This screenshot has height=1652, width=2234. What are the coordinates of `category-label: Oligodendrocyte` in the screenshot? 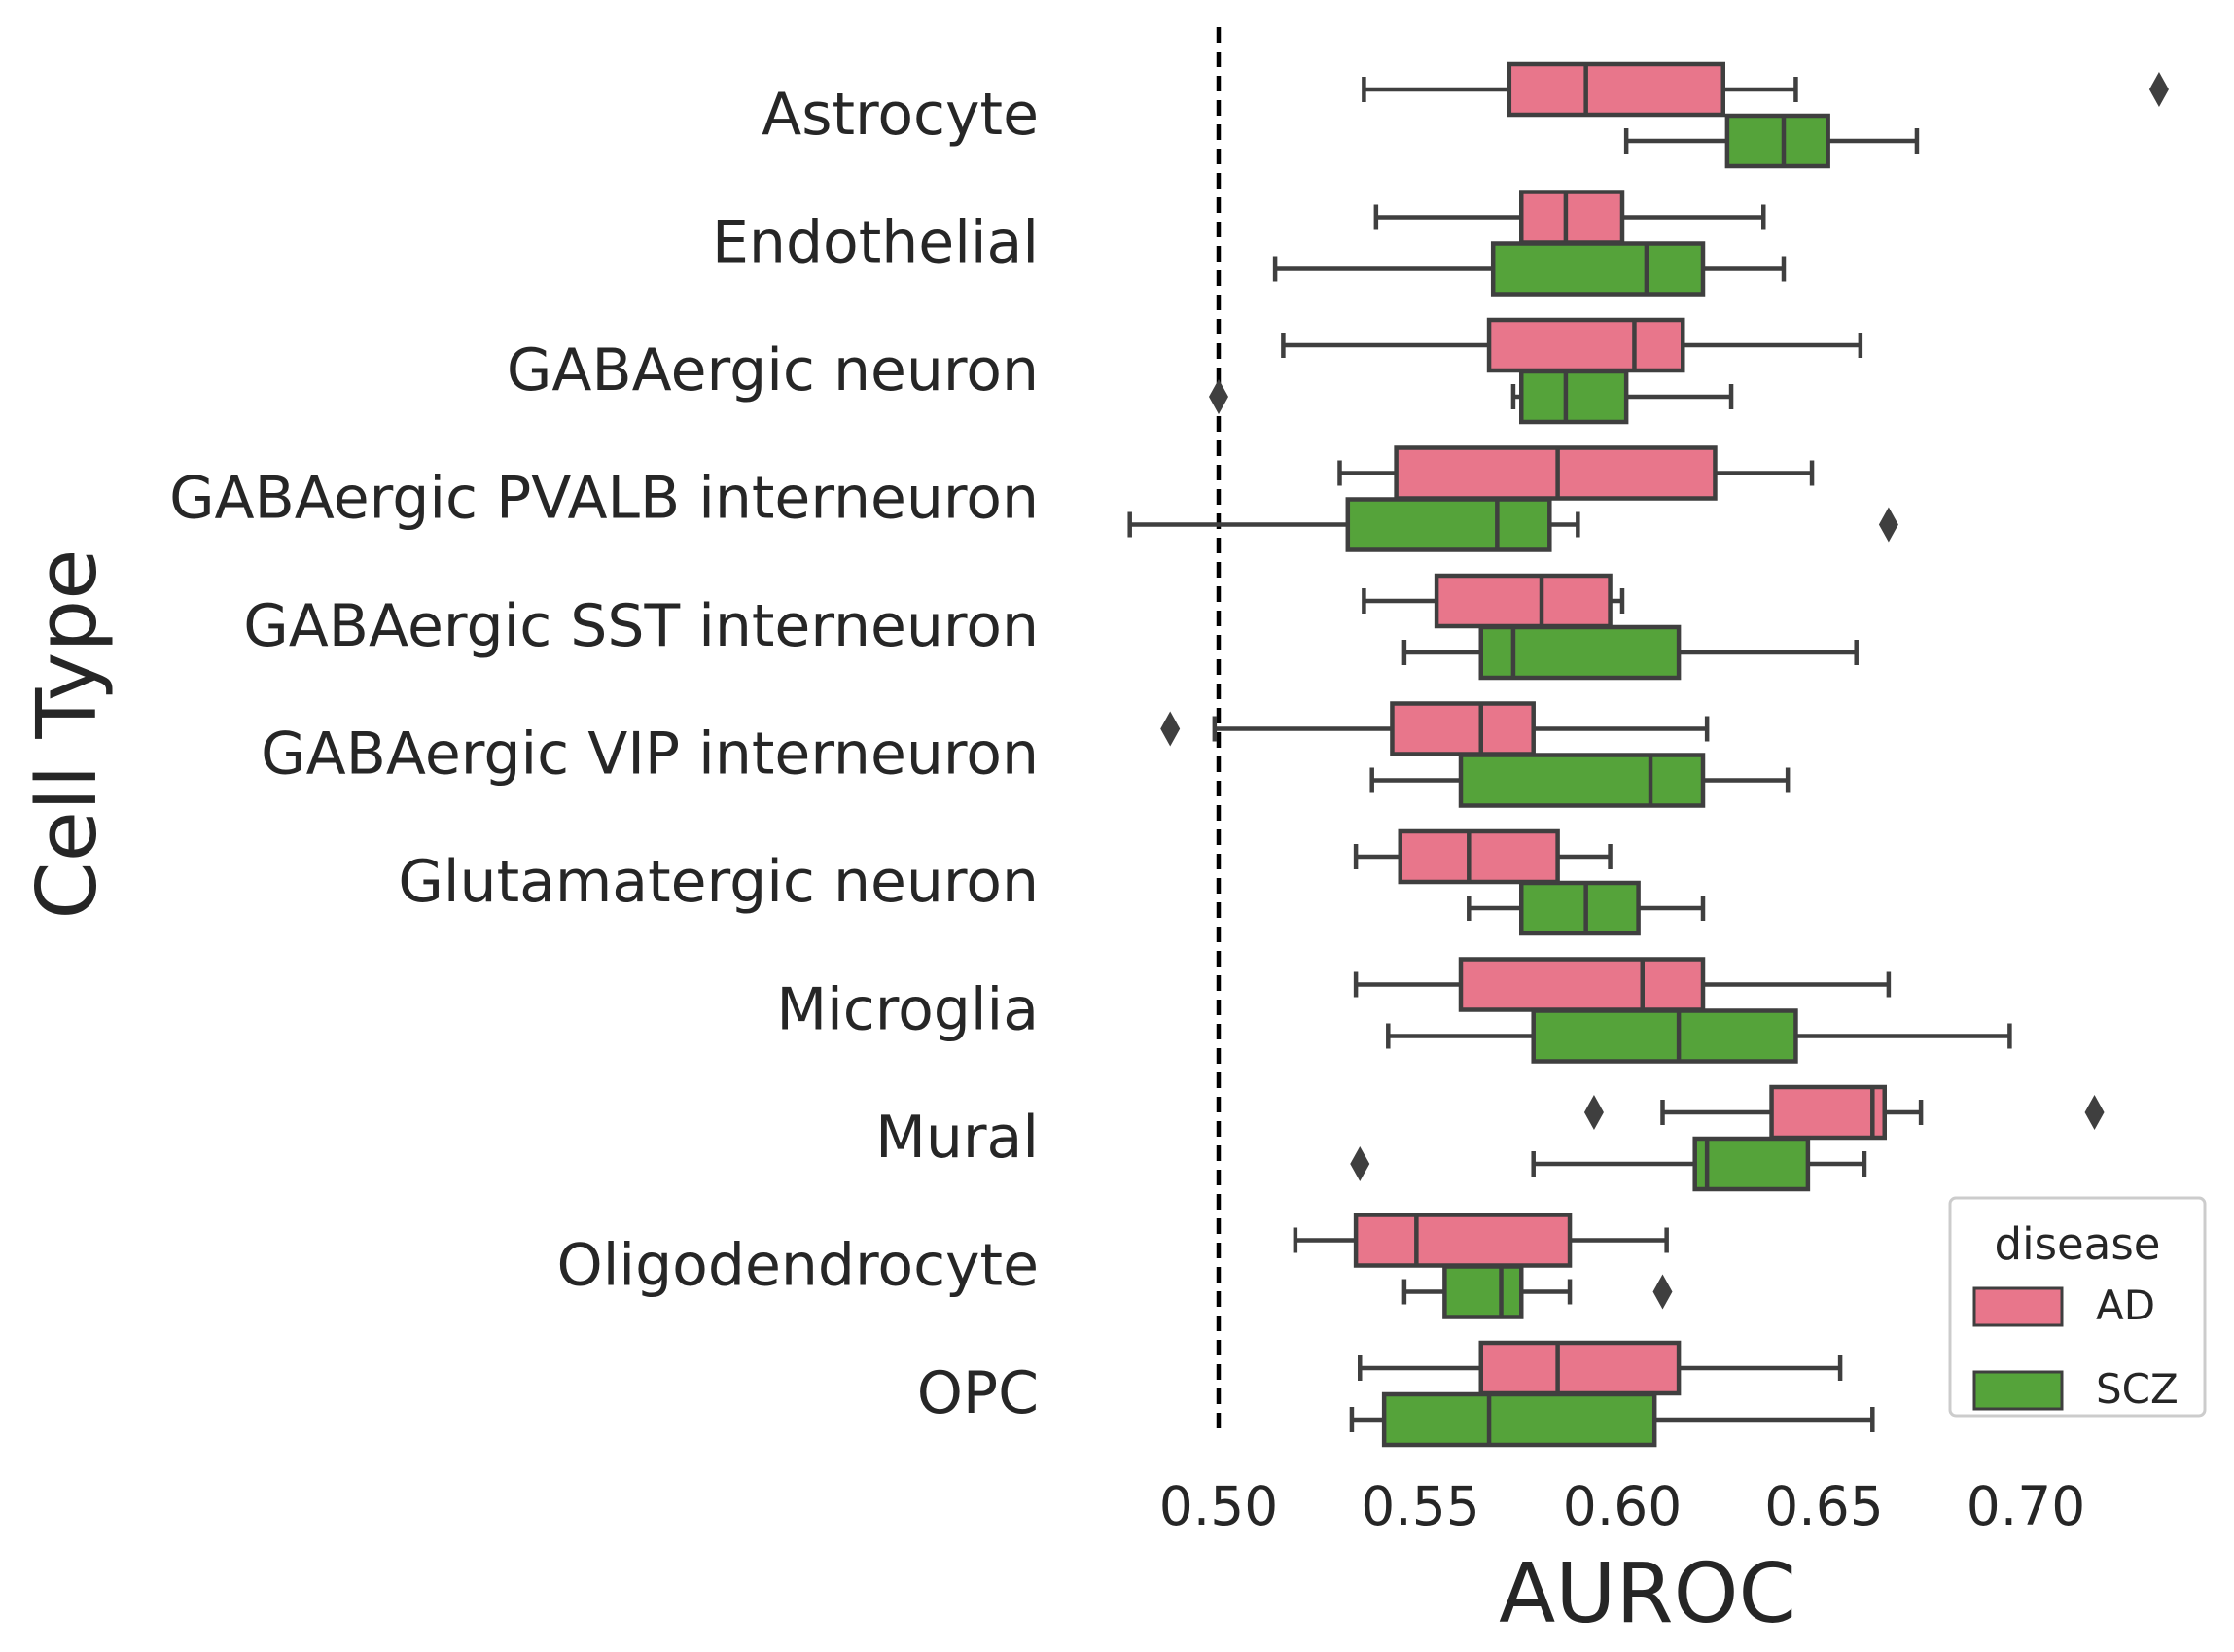 It's located at (798, 1266).